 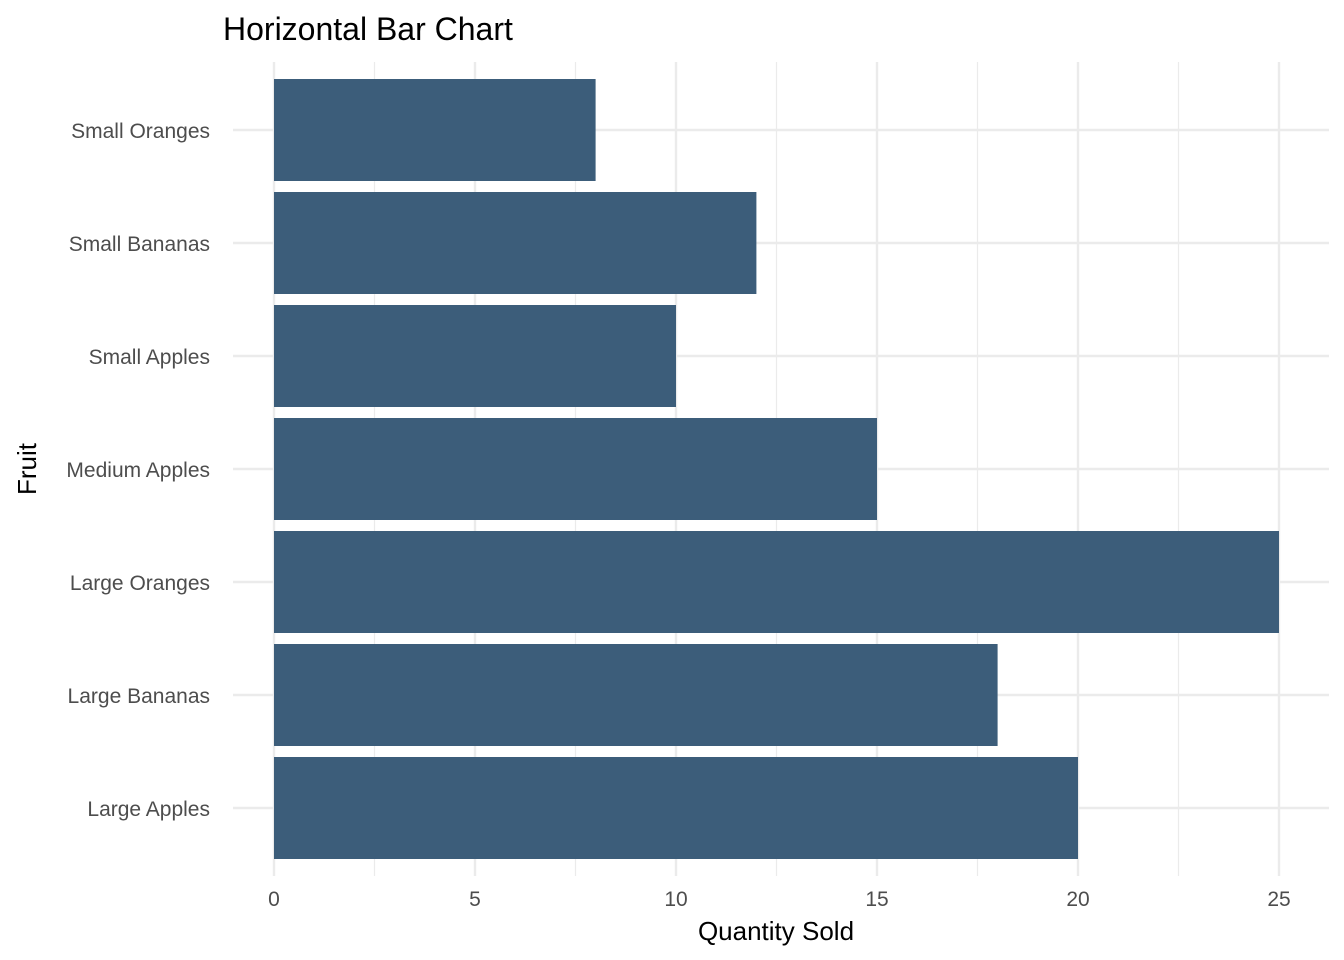 What do you see at coordinates (140, 131) in the screenshot?
I see `y-tick-label: Small Oranges` at bounding box center [140, 131].